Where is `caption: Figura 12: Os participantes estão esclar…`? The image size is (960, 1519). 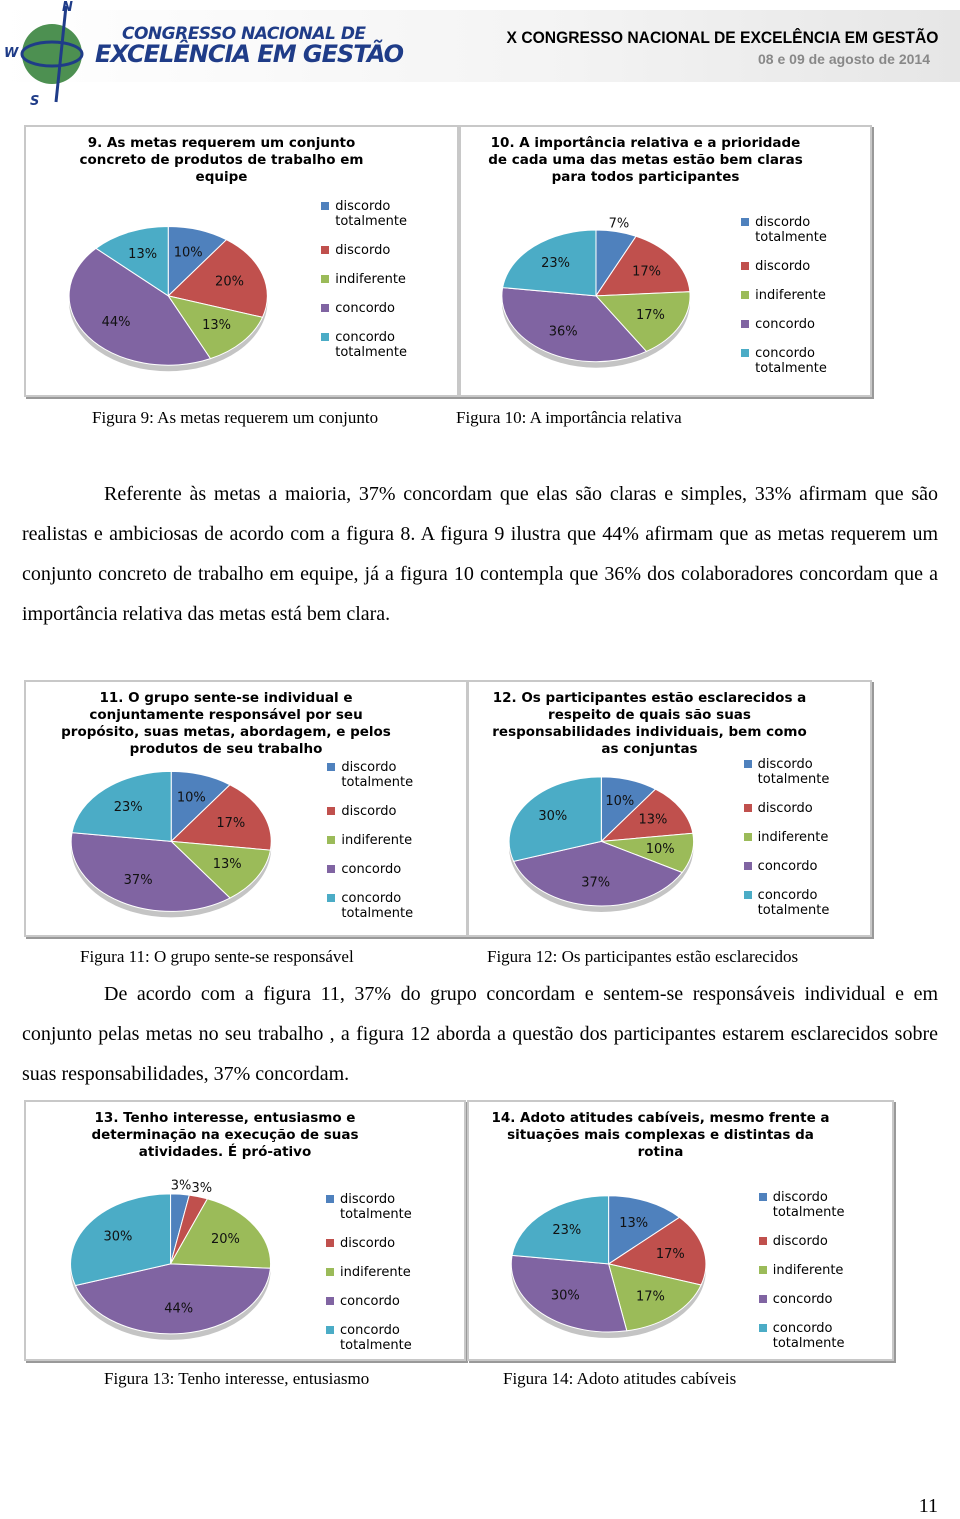
caption: Figura 12: Os participantes estão esclar… is located at coordinates (643, 956).